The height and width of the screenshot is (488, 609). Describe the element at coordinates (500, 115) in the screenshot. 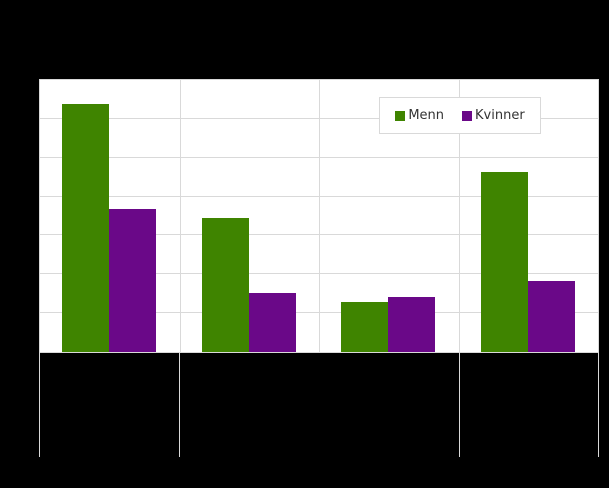

I see `legend-label-kvinner: Kvinner` at that location.